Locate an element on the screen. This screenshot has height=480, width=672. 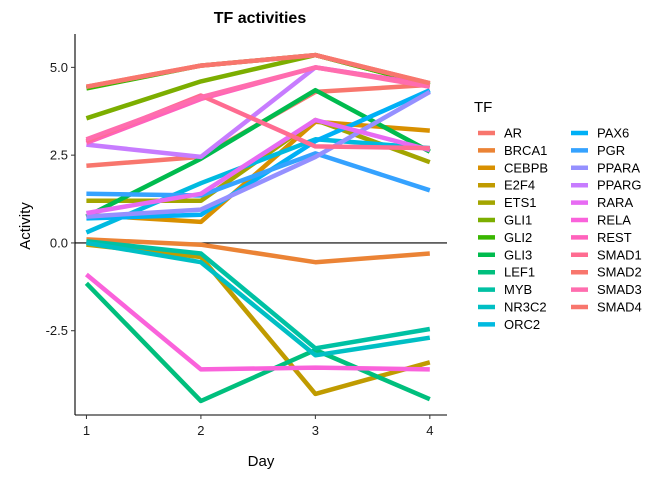
legend-item-smad1: SMAD1 is located at coordinates (606, 254).